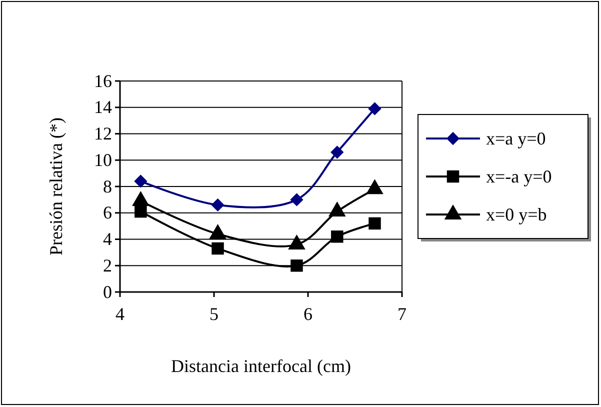 The height and width of the screenshot is (407, 601). I want to click on x-tick-label: 5, so click(214, 314).